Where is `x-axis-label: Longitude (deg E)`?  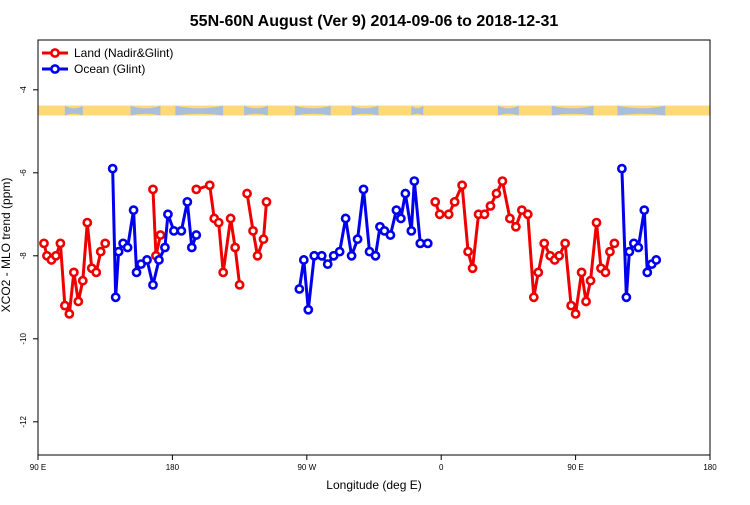
x-axis-label: Longitude (deg E) is located at coordinates (373, 485).